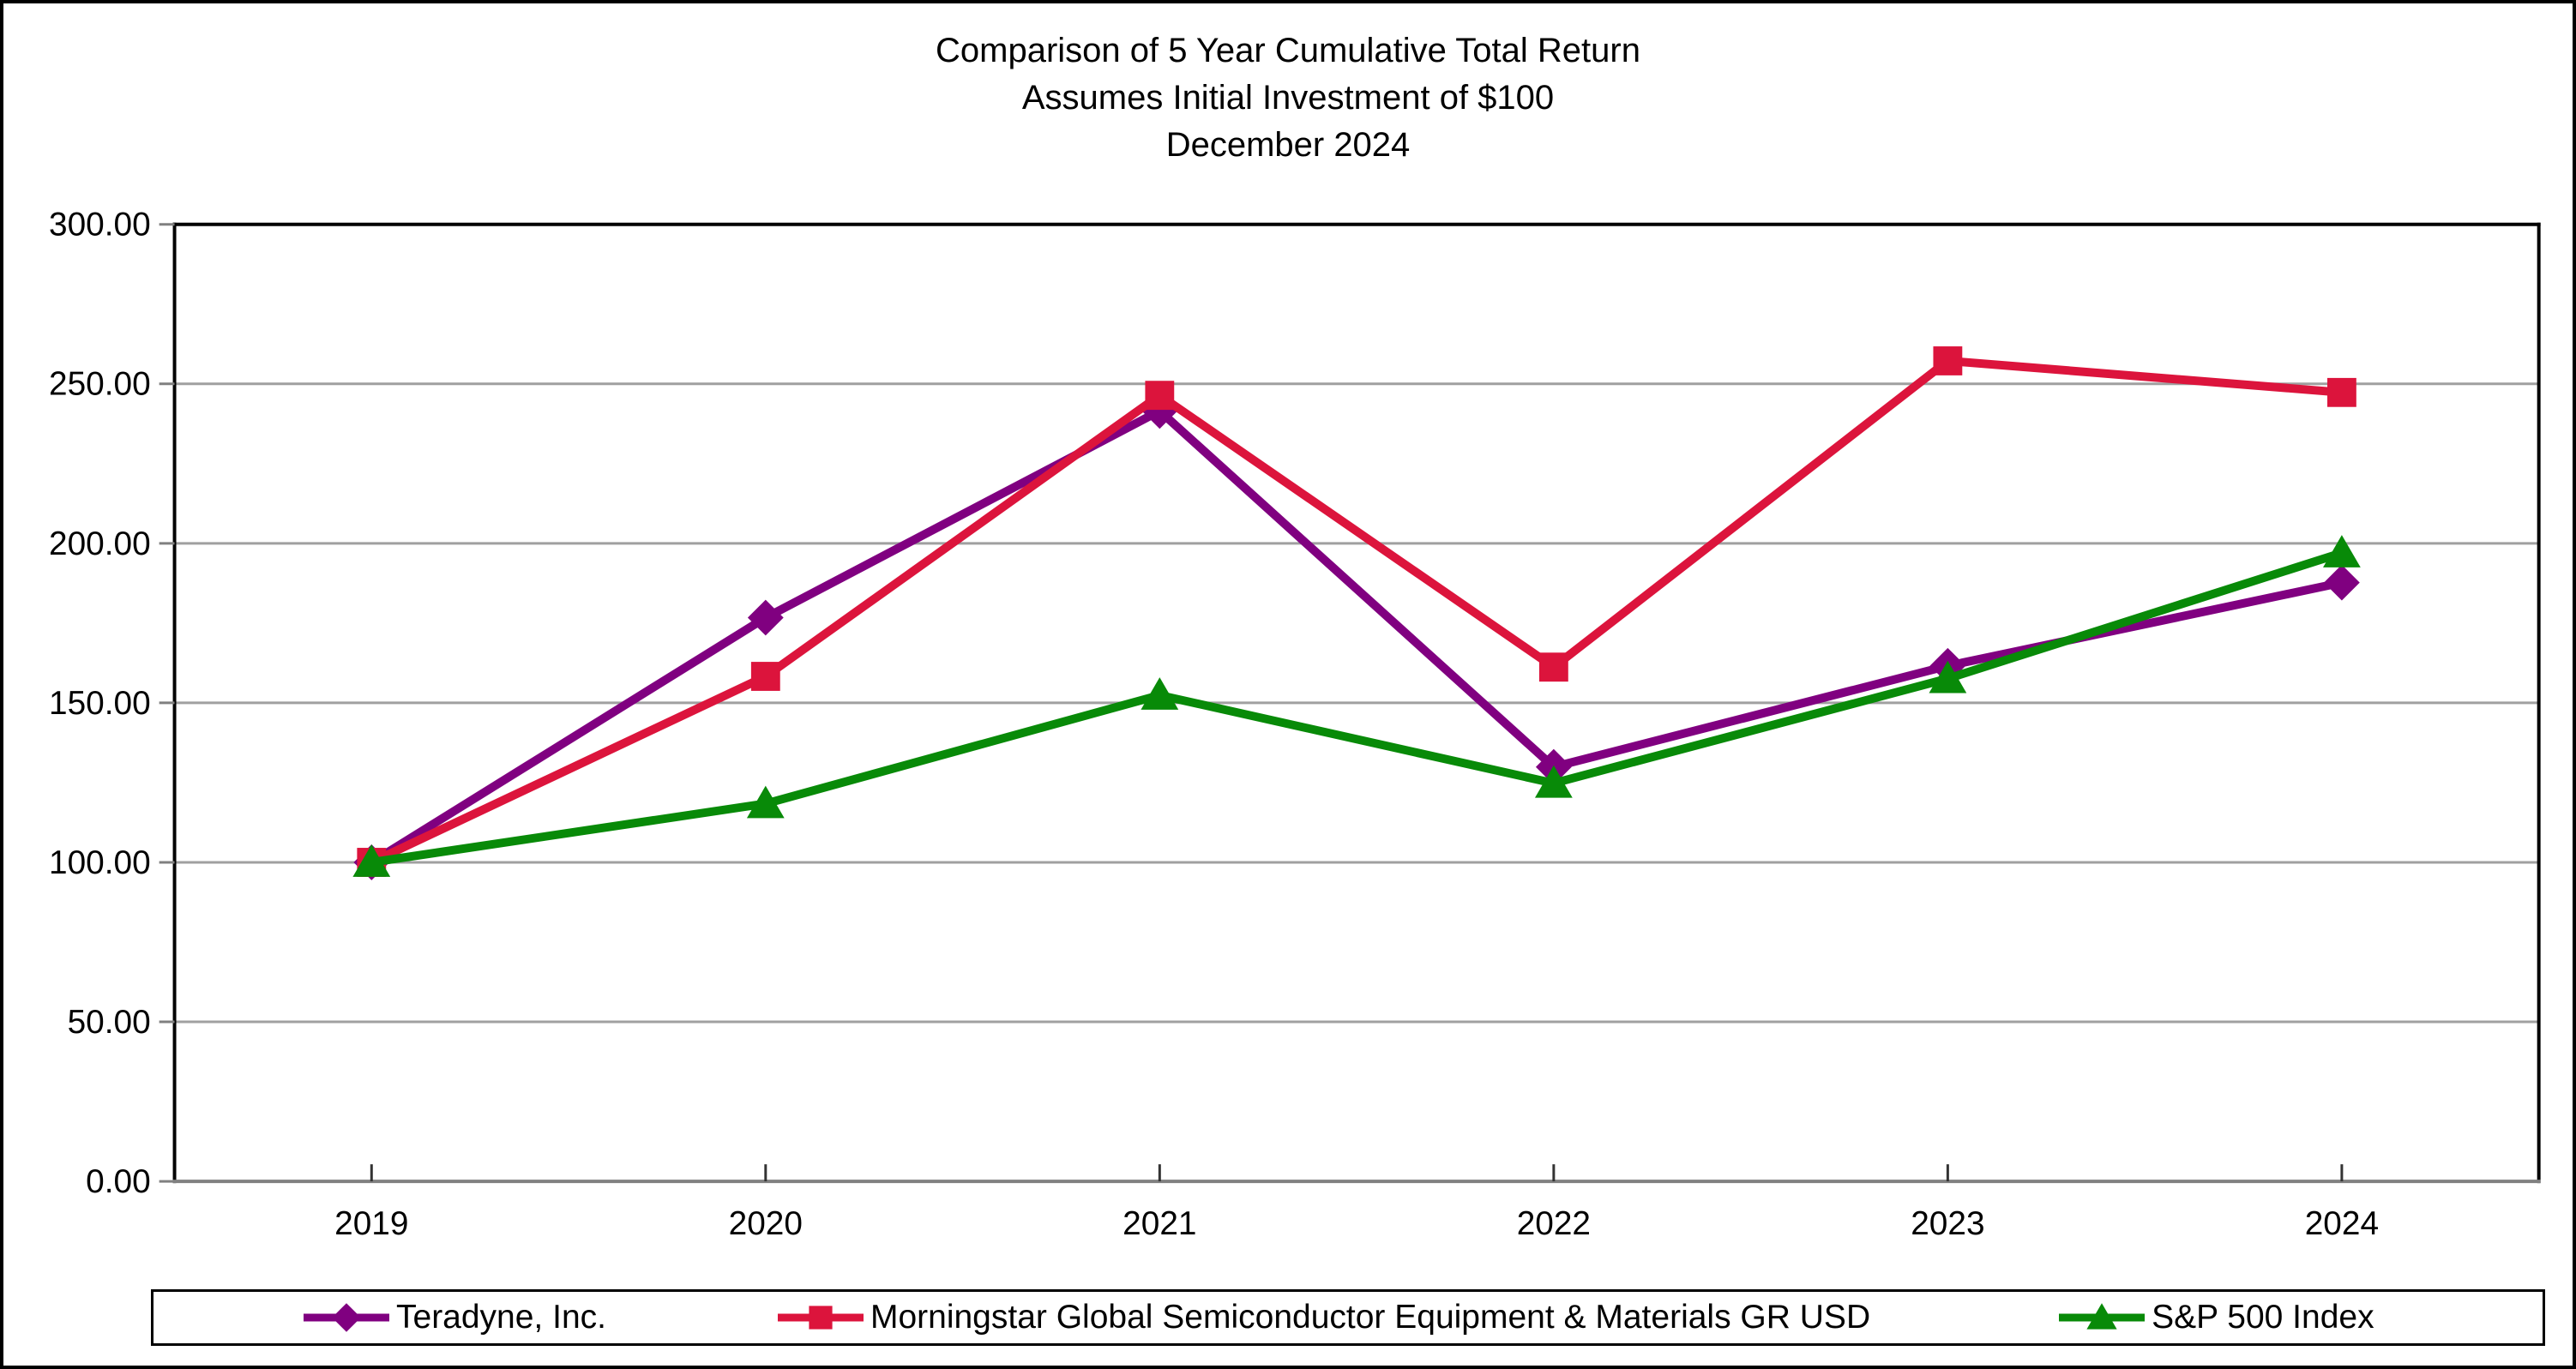  I want to click on teradyne-diamond-marker-icon, so click(346, 1317).